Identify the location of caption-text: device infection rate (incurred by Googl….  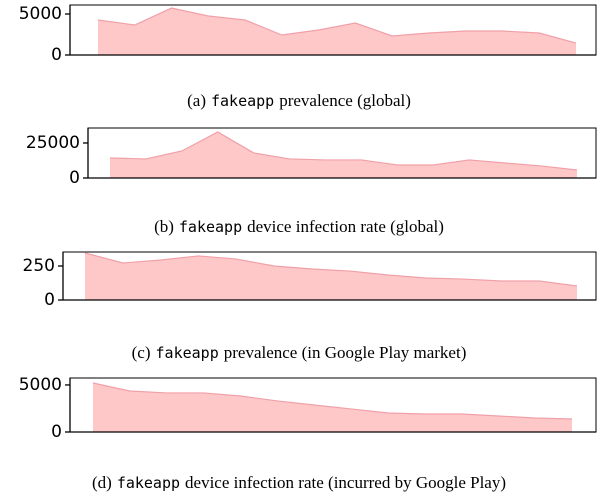
(345, 482).